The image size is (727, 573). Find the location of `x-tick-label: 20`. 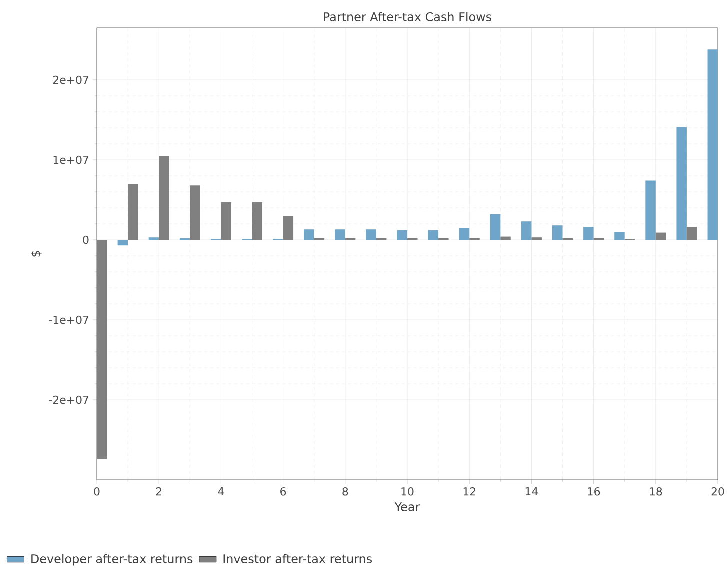

x-tick-label: 20 is located at coordinates (718, 492).